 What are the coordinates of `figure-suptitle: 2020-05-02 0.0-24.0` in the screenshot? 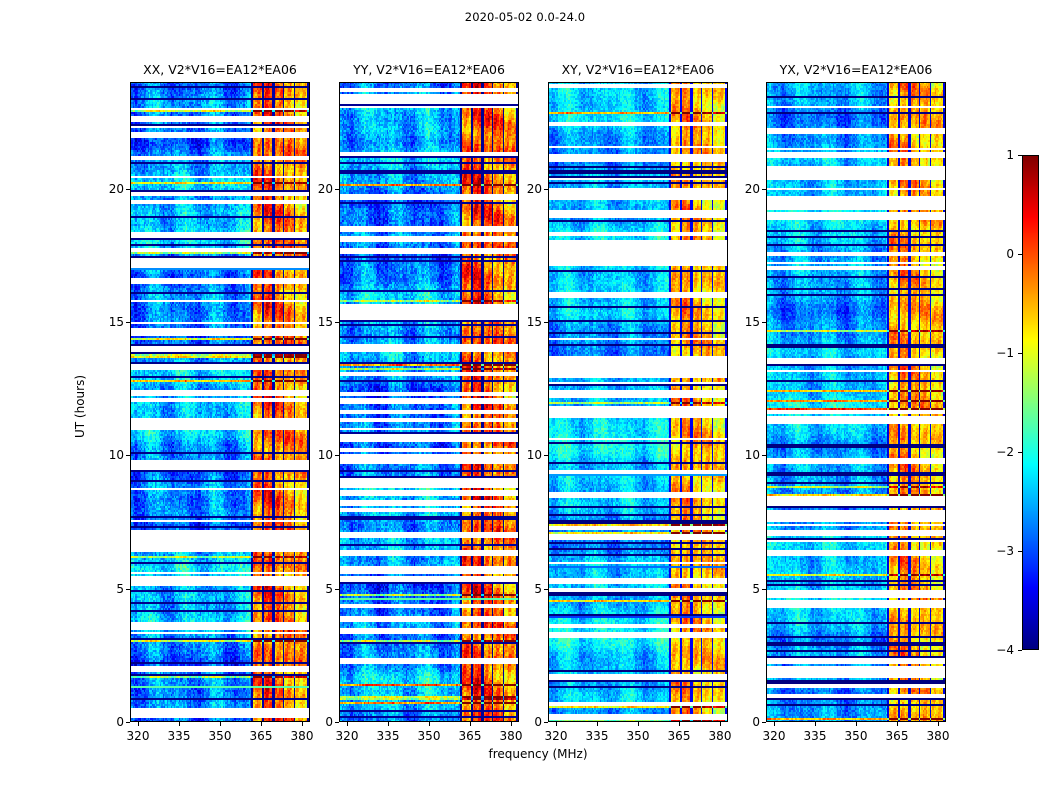 It's located at (525, 17).